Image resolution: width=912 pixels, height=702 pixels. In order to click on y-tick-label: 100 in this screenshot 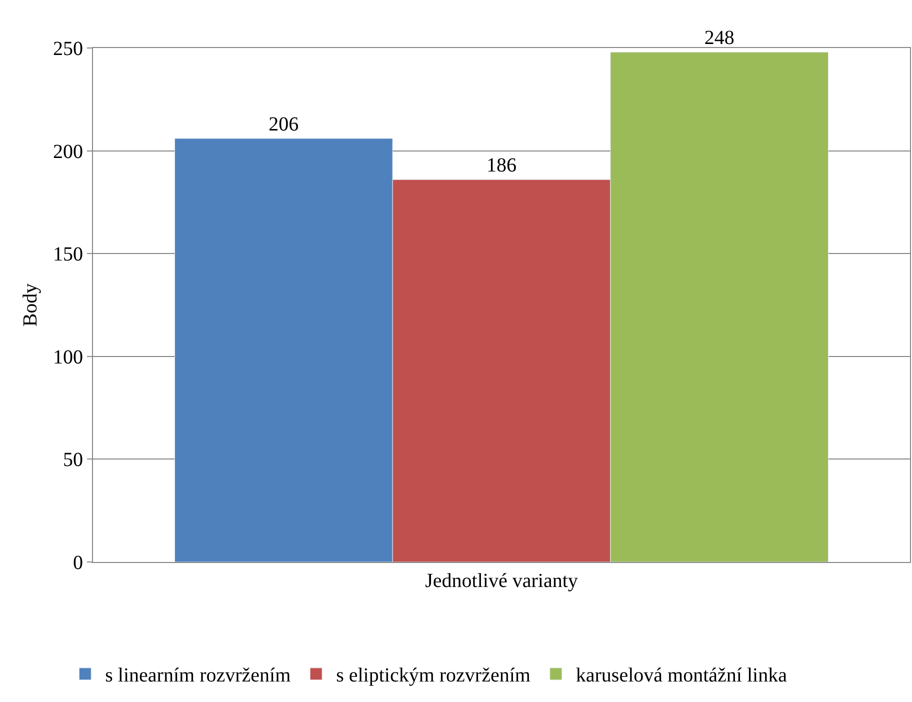, I will do `click(68, 357)`.